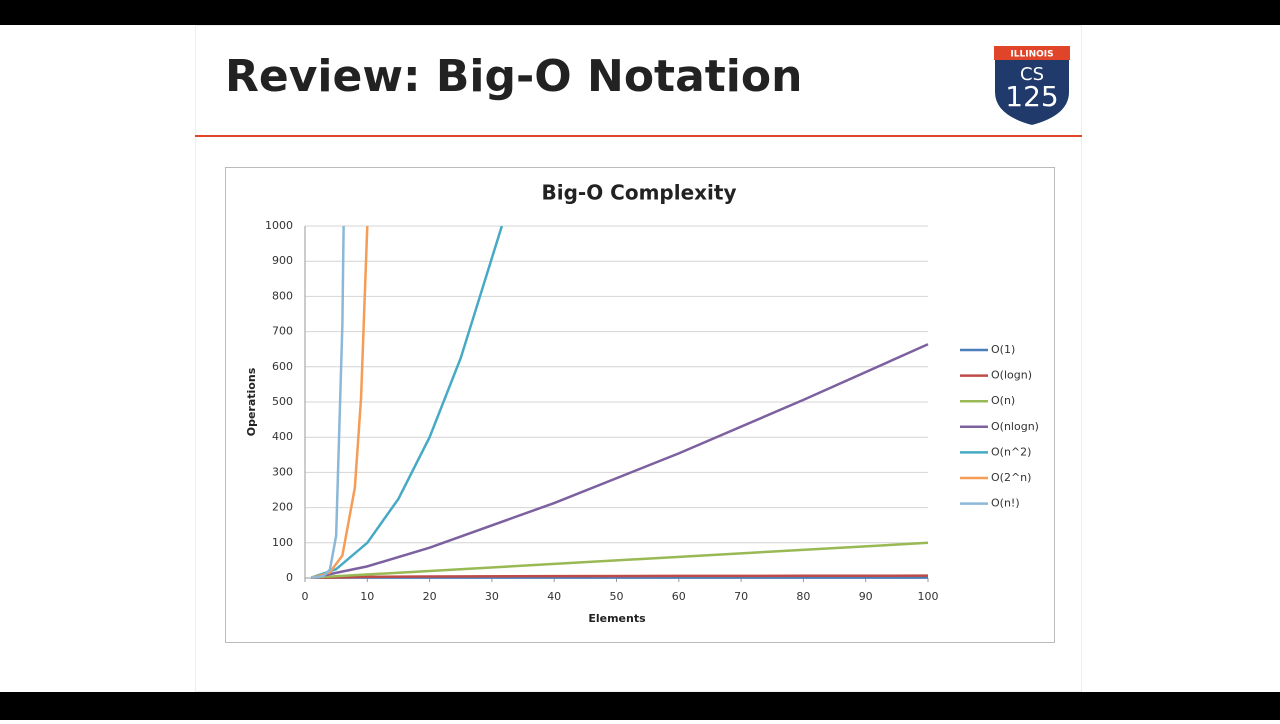  What do you see at coordinates (305, 596) in the screenshot?
I see `x-tick-label: 0` at bounding box center [305, 596].